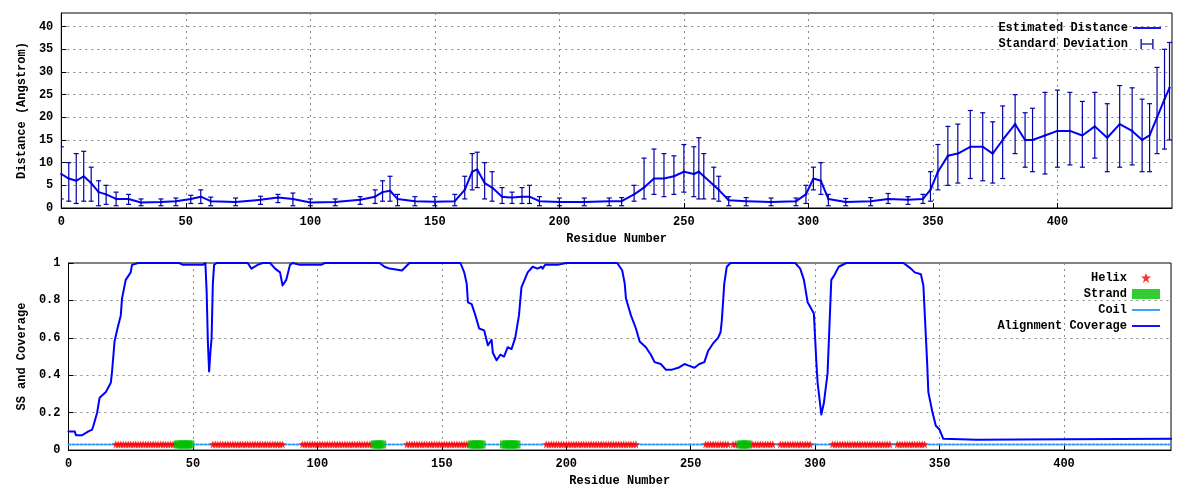  What do you see at coordinates (1063, 28) in the screenshot?
I see `legend-label: Estimated Distance` at bounding box center [1063, 28].